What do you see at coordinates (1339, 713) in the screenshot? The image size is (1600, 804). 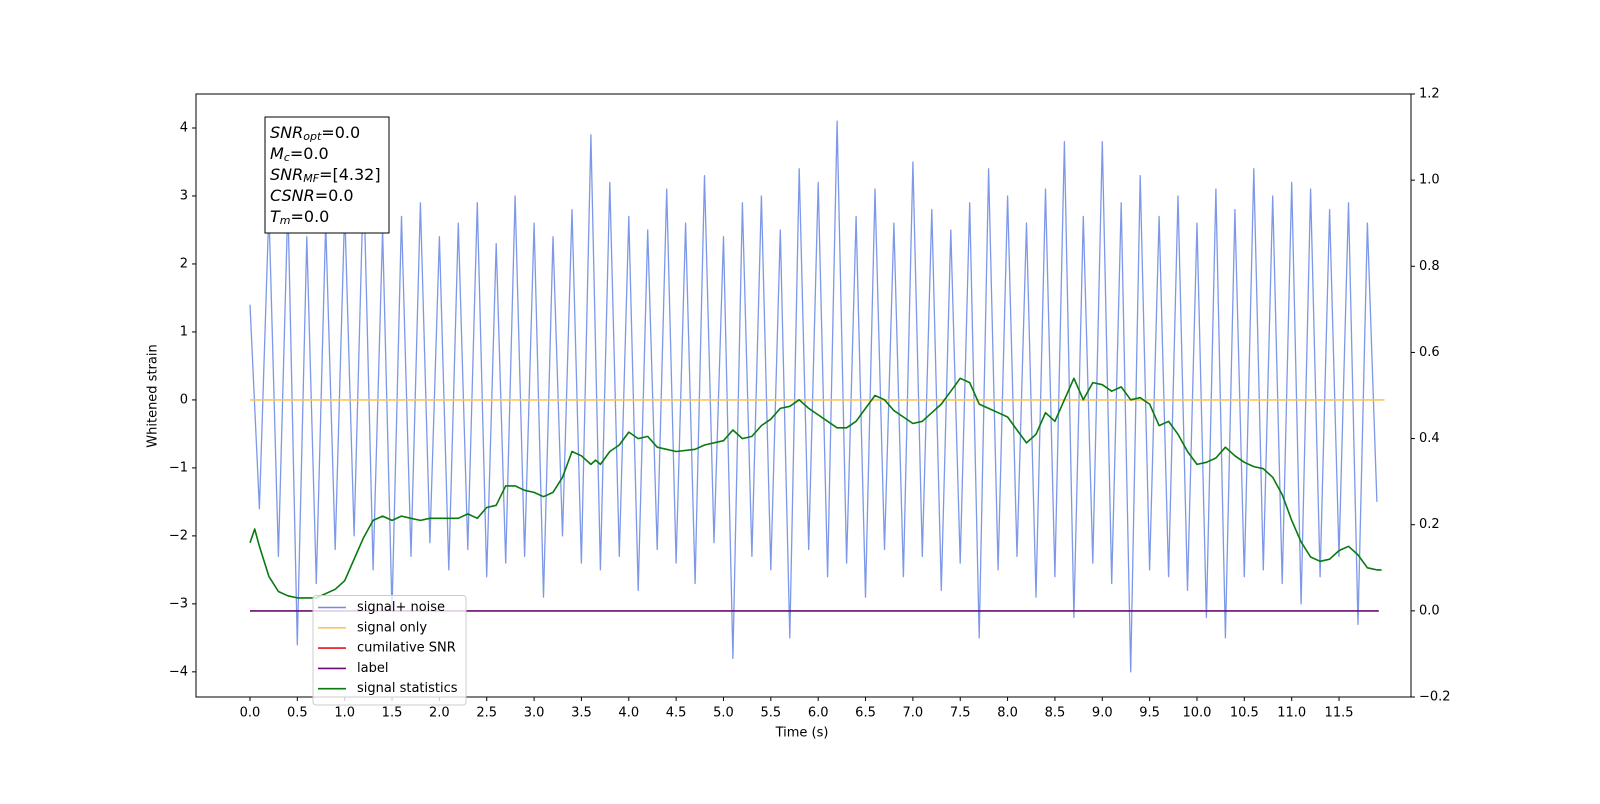 I see `x-tick-label: 11.5` at bounding box center [1339, 713].